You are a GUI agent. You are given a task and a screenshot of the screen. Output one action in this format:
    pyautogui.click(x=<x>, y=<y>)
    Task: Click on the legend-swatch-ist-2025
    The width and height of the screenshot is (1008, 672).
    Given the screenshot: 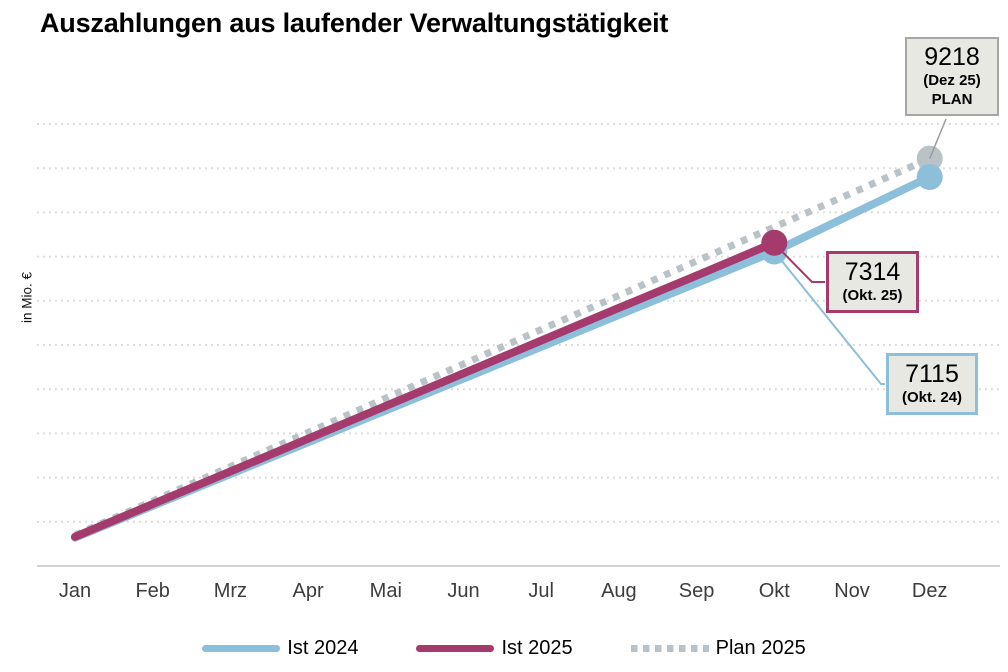 What is the action you would take?
    pyautogui.click(x=455, y=648)
    